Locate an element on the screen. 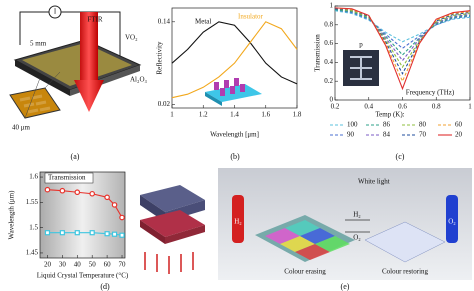  substrate-label: Al₂O₃ is located at coordinates (138, 80).